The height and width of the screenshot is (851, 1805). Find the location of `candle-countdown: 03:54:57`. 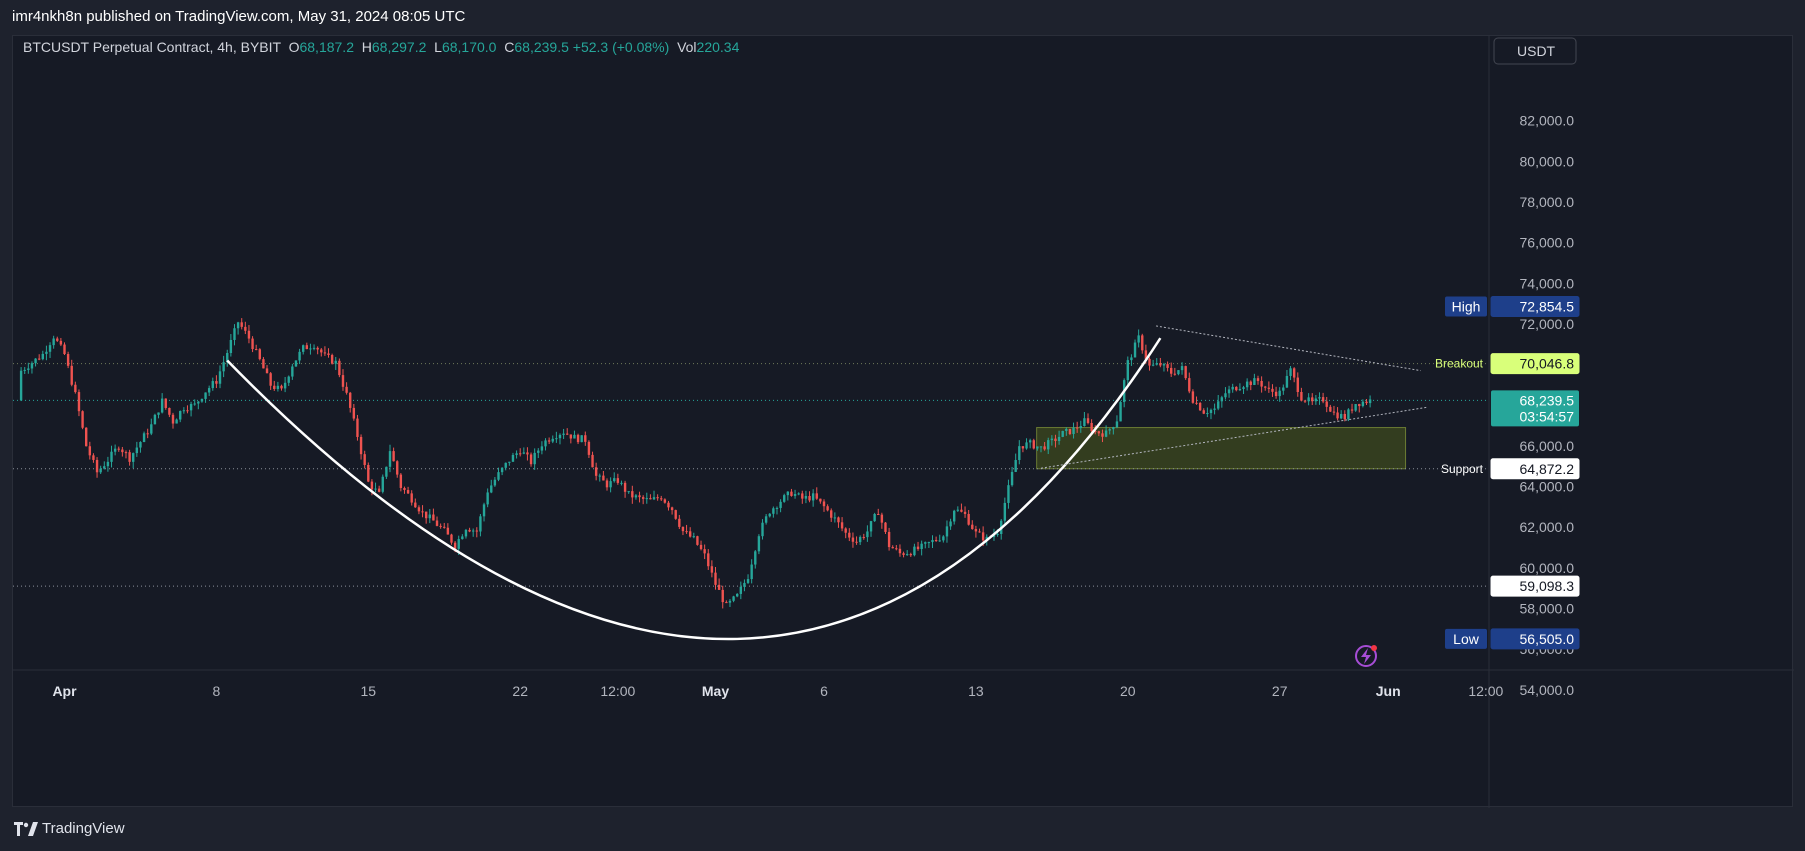

candle-countdown: 03:54:57 is located at coordinates (1547, 416).